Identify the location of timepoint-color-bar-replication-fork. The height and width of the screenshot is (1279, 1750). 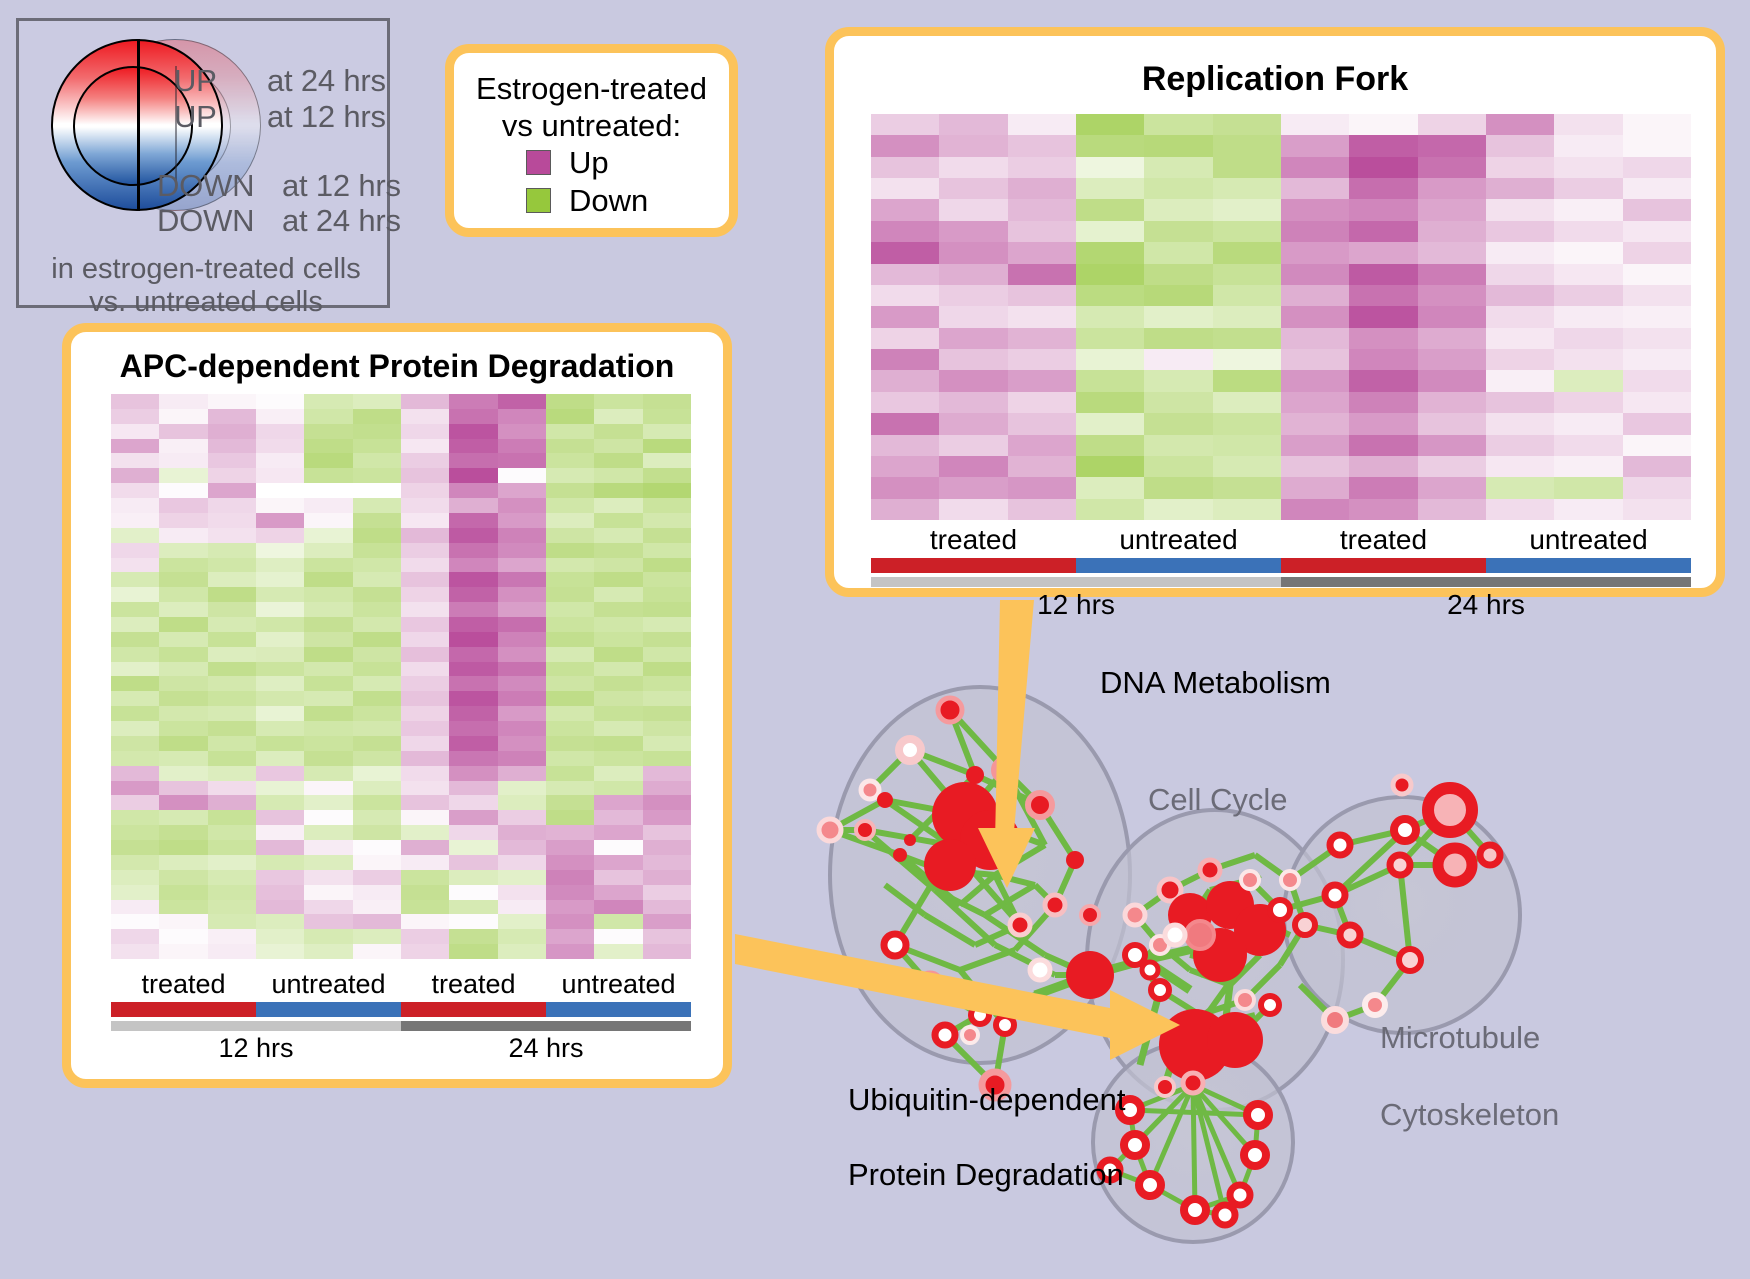
(1281, 582).